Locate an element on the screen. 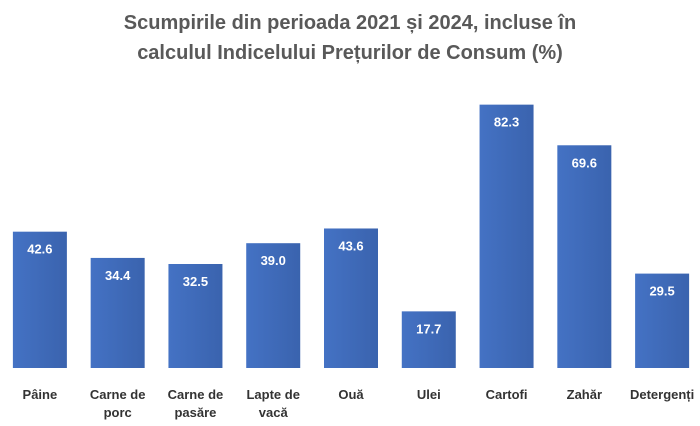 This screenshot has width=700, height=426. category-label-2-line-0: Carne de is located at coordinates (196, 394).